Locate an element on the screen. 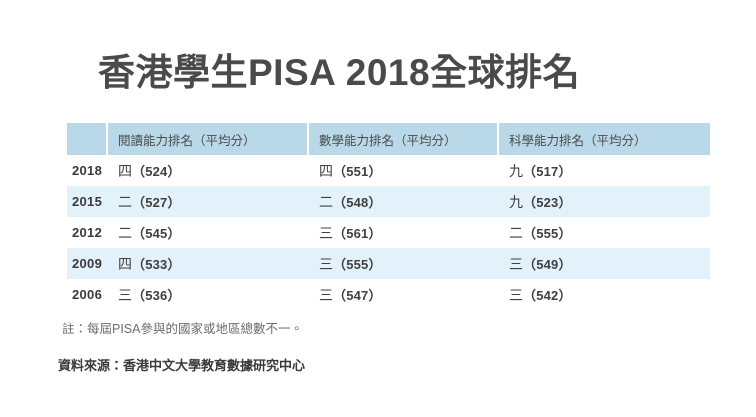 The image size is (756, 417). science-score: （542） is located at coordinates (547, 295).